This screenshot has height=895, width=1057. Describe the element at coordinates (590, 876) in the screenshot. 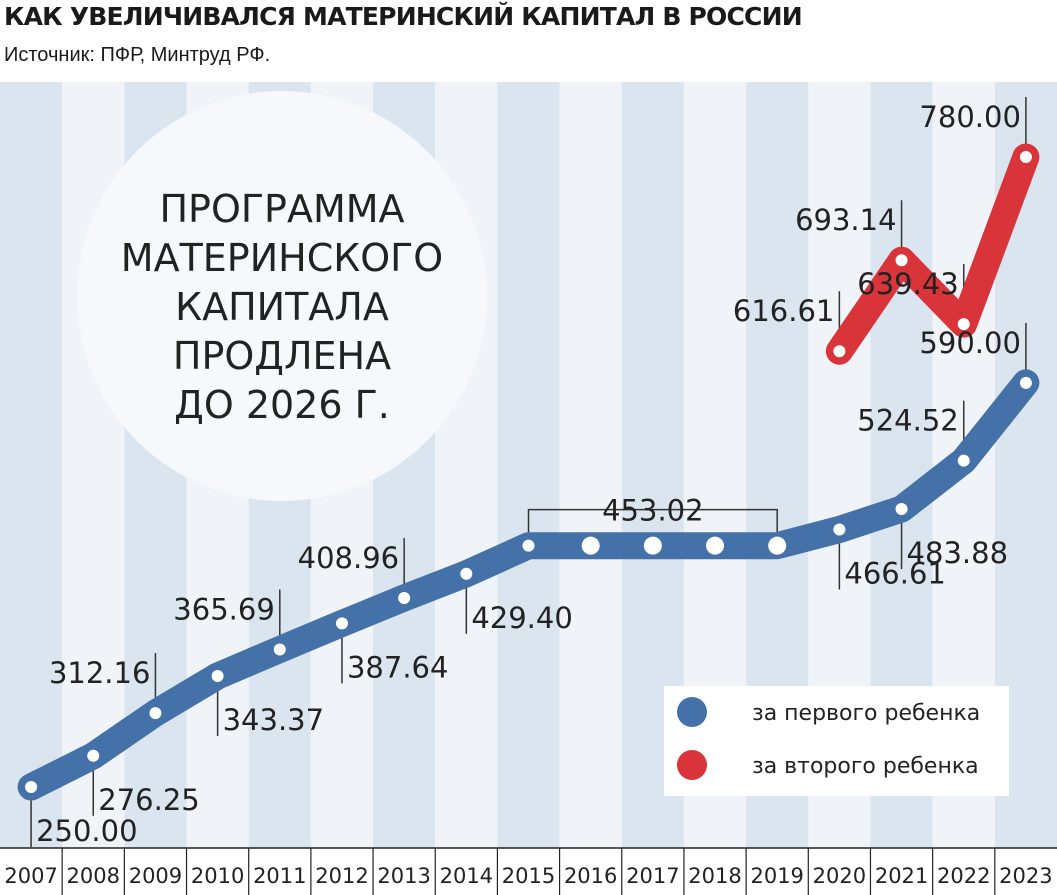

I see `x-tick-label: 2016` at that location.